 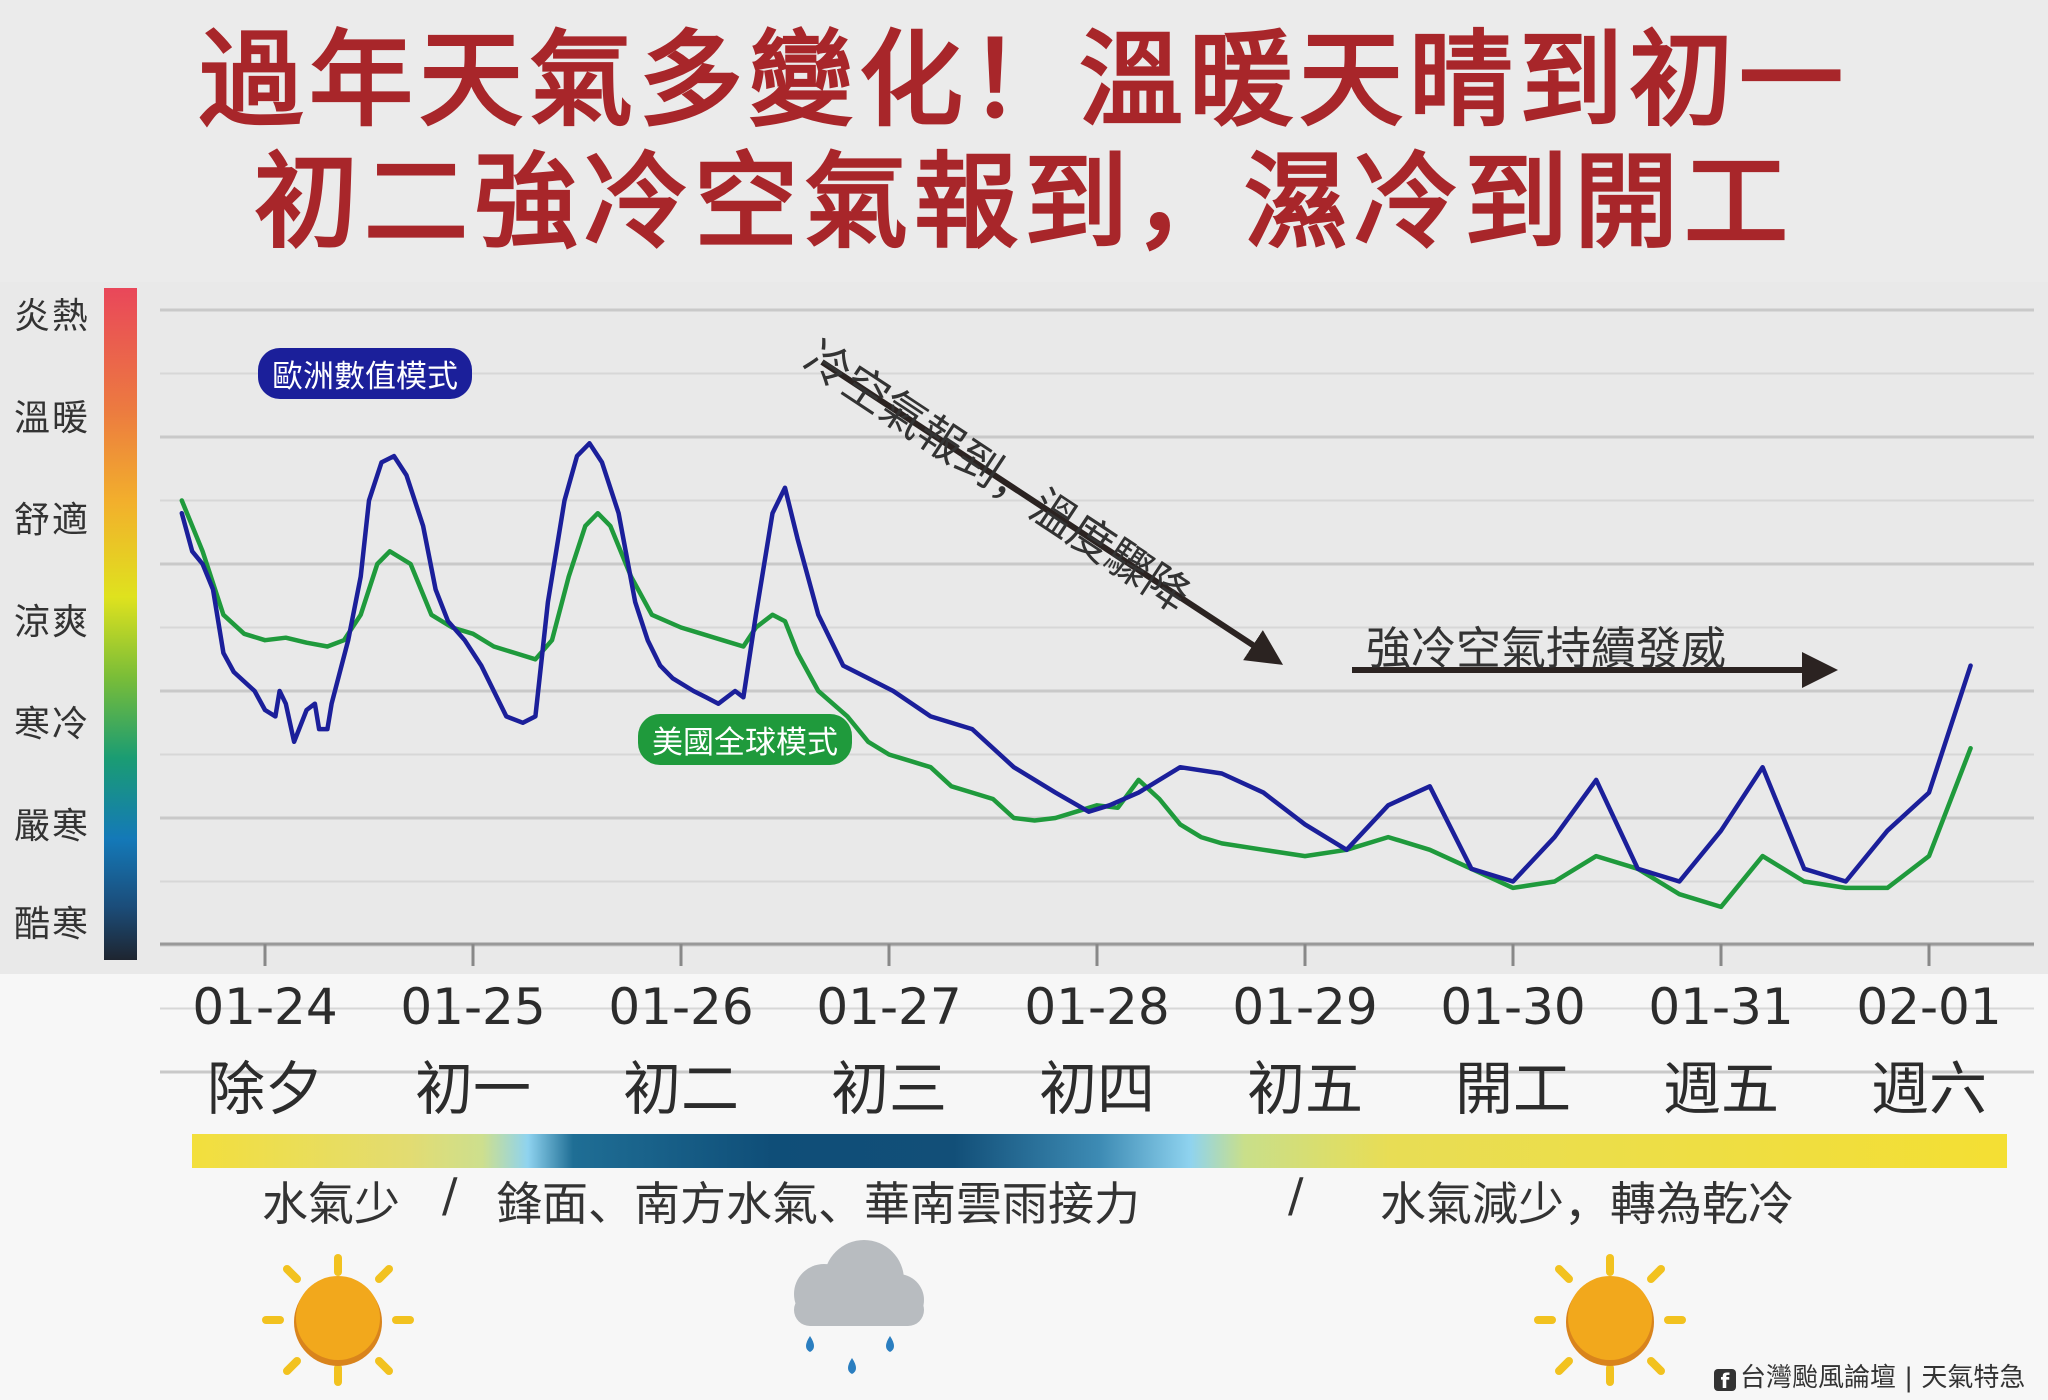 What do you see at coordinates (365, 373) in the screenshot?
I see `ecmwf-legend-badge: 歐洲數值模式` at bounding box center [365, 373].